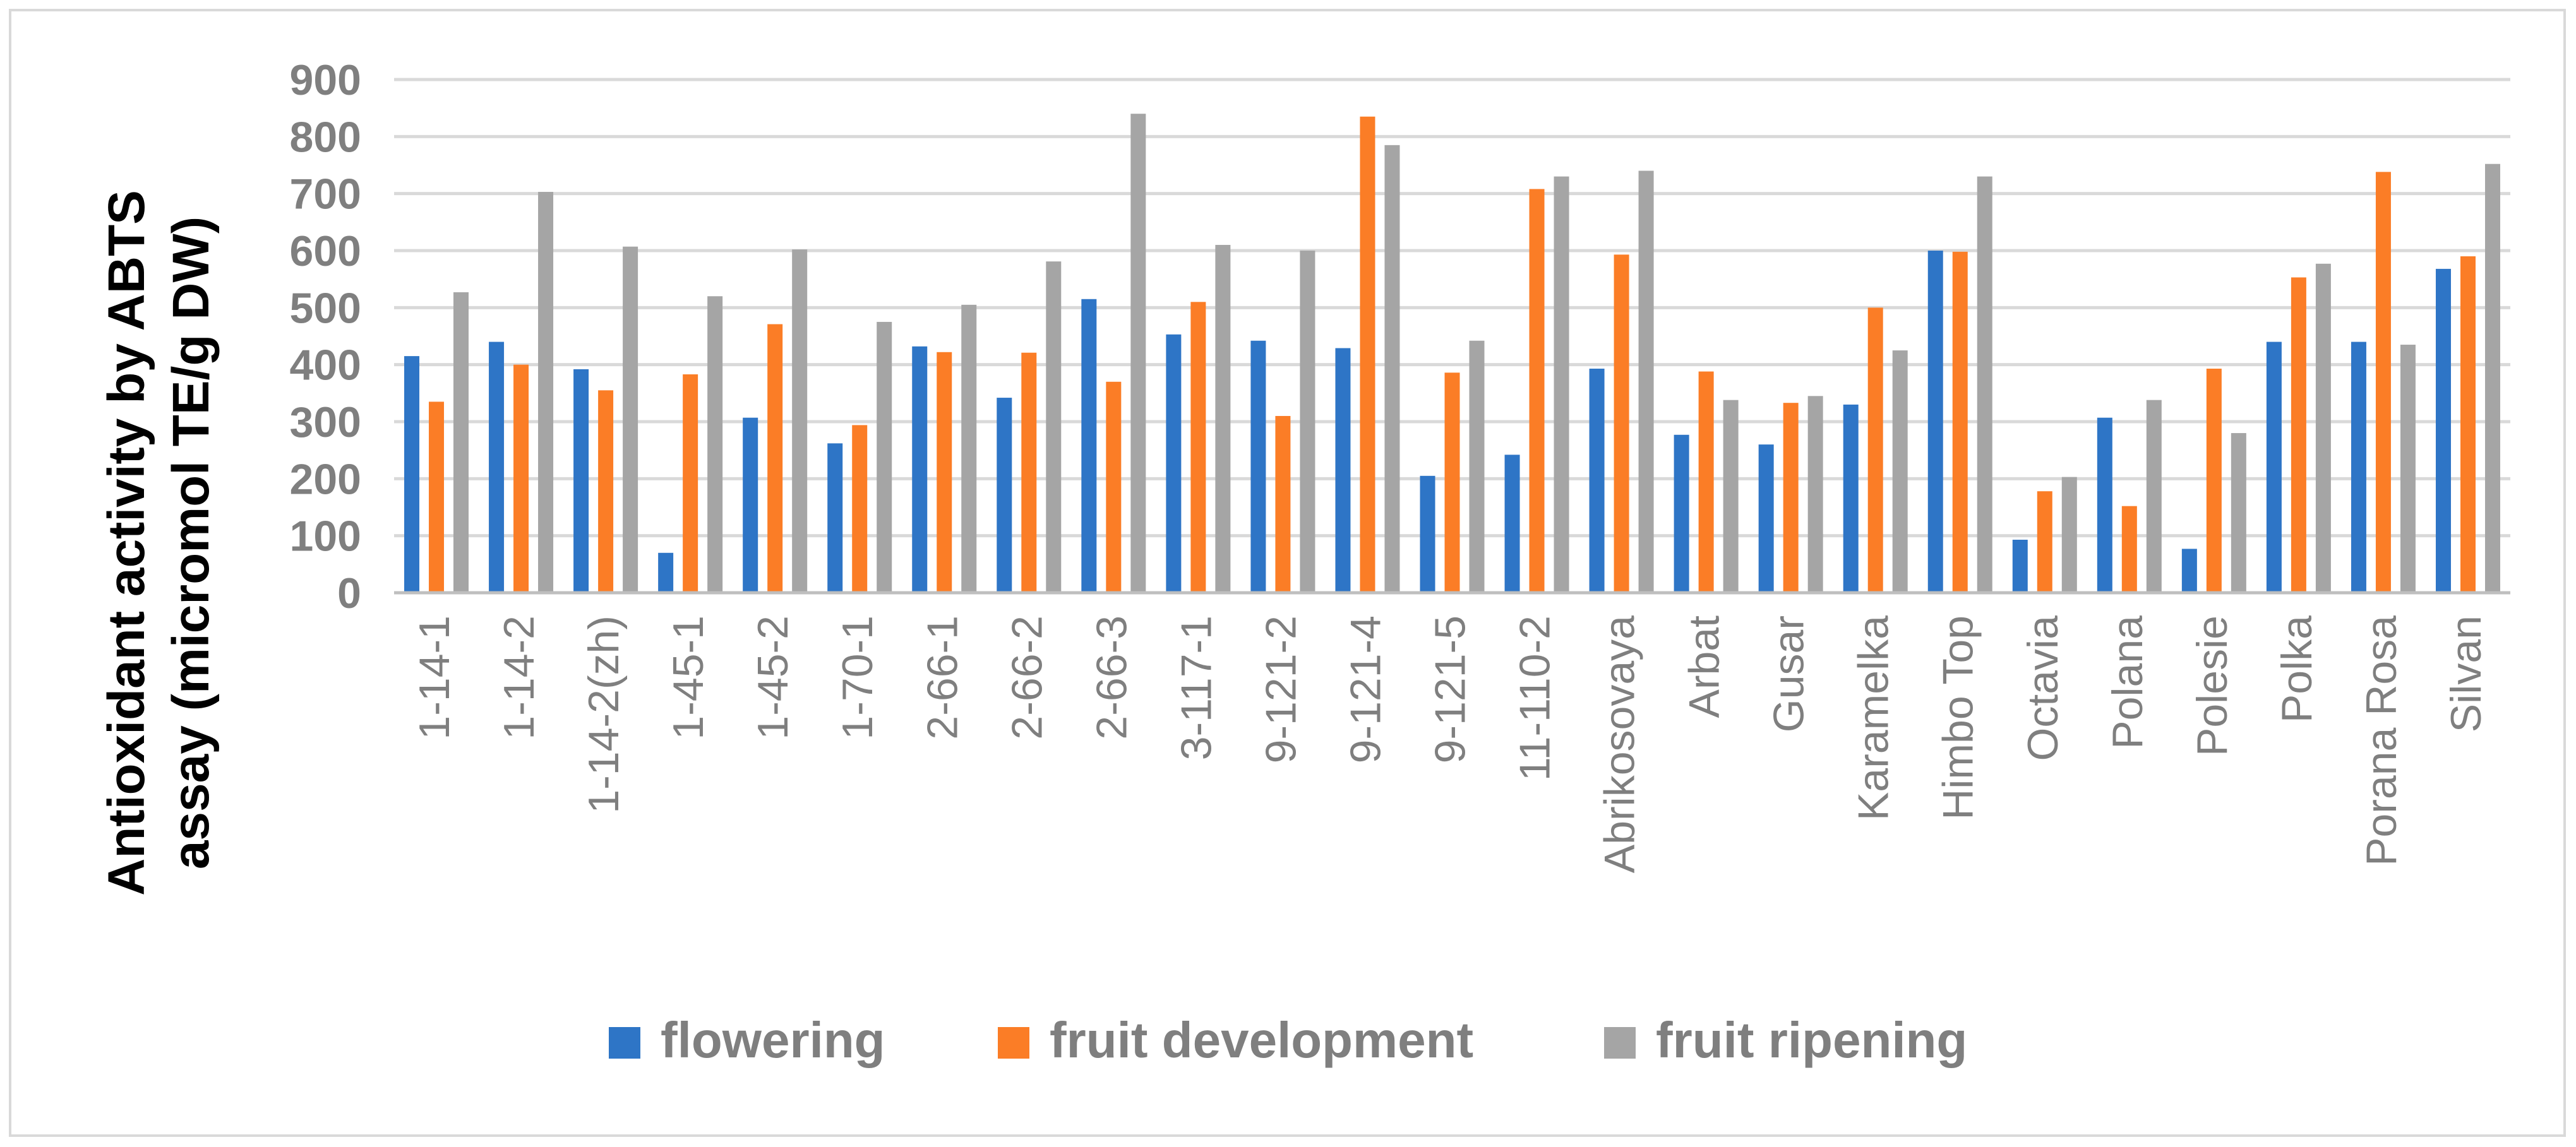  What do you see at coordinates (325, 422) in the screenshot?
I see `y-tick-label: 300` at bounding box center [325, 422].